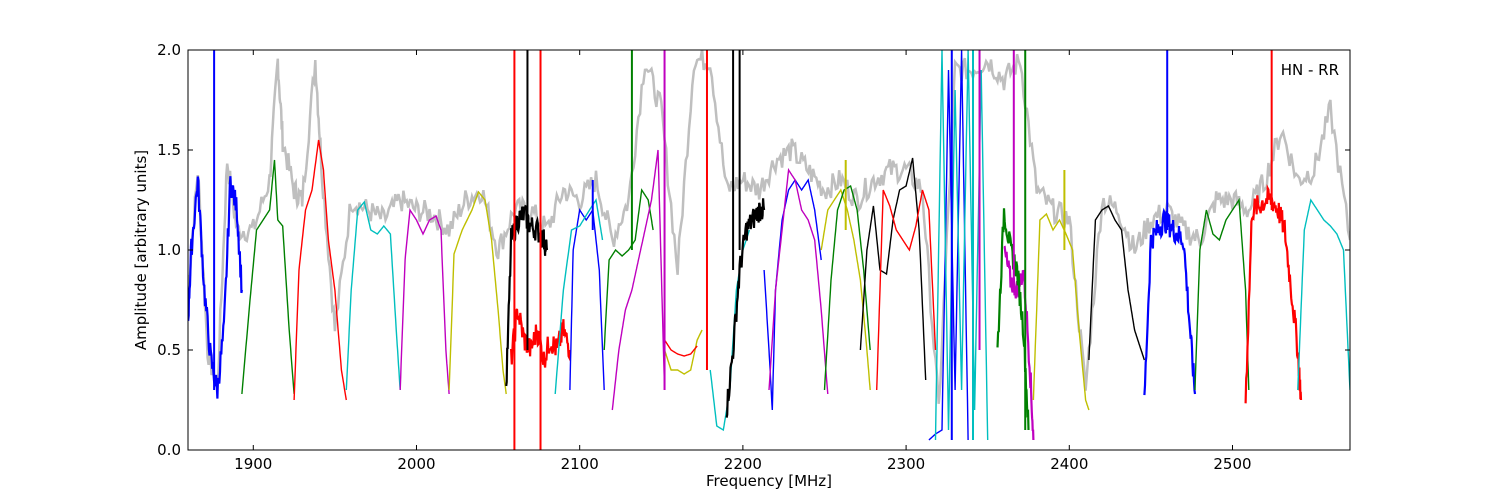  I want to click on x-tick-label: 2200, so click(743, 464).